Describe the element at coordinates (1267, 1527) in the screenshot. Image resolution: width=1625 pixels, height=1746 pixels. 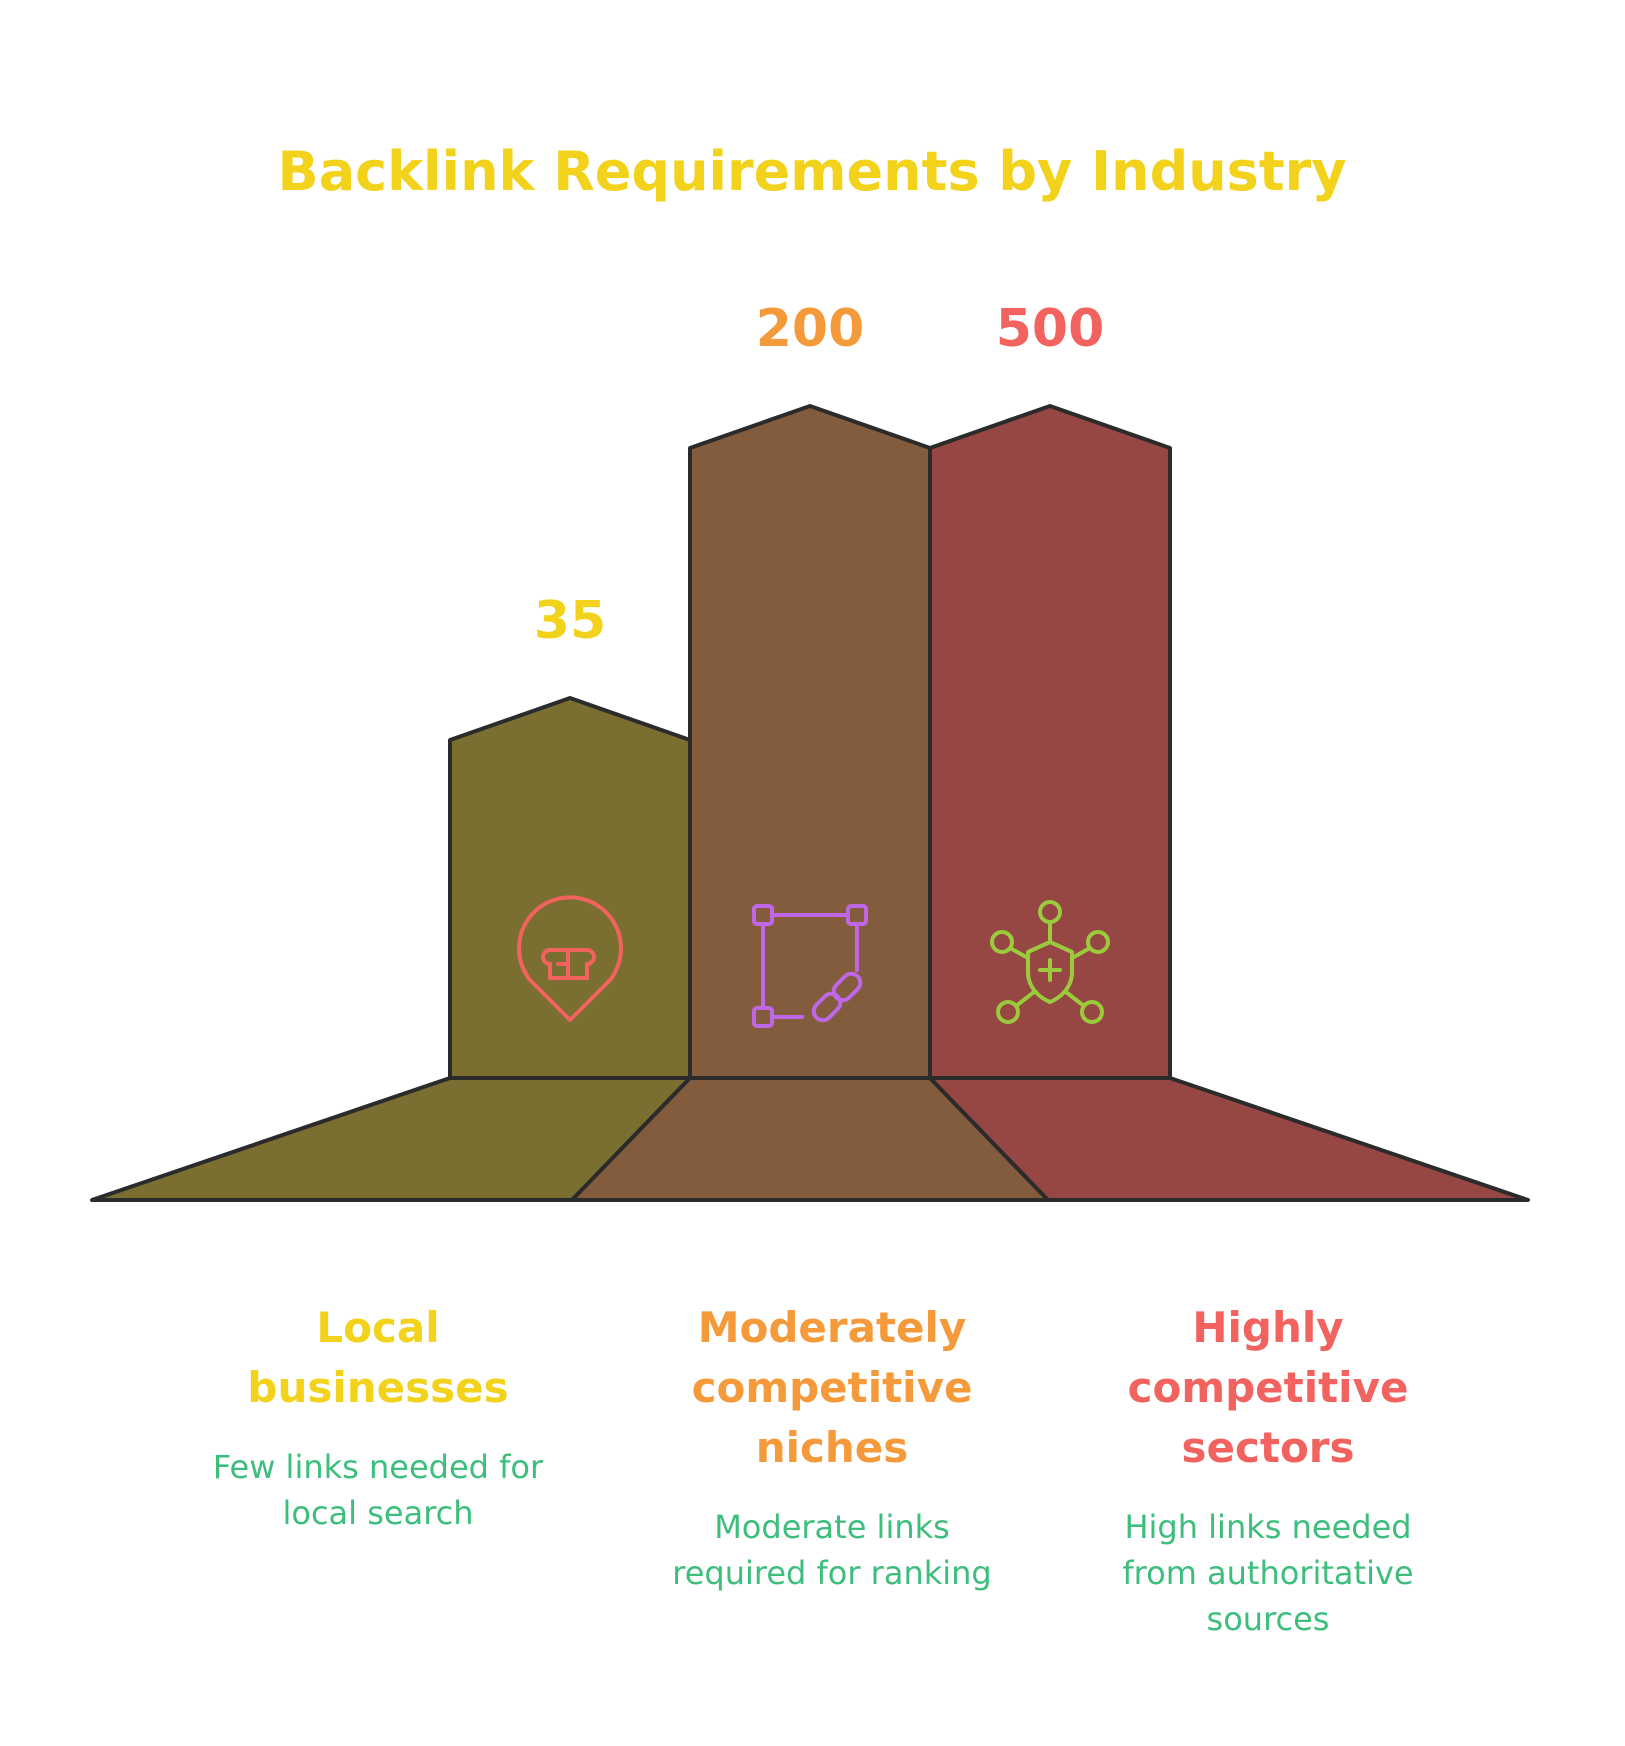
I see `description-2-0: High links needed` at that location.